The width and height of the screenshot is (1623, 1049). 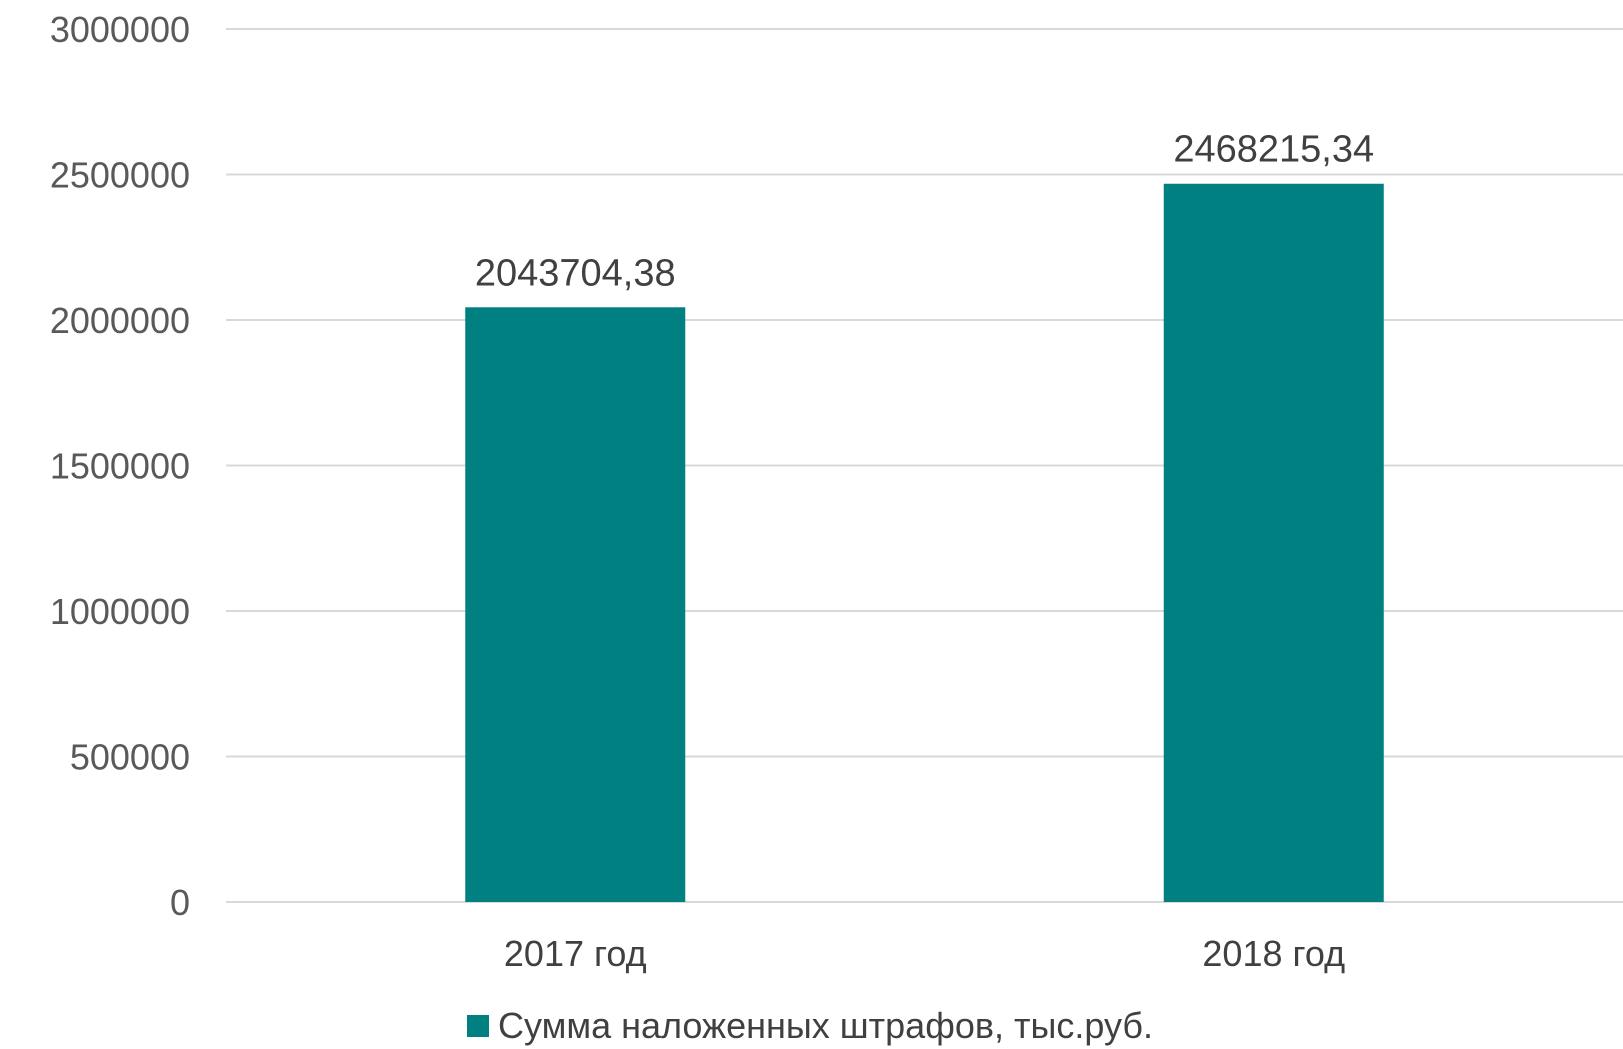 What do you see at coordinates (924, 212) in the screenshot?
I see `data-labels: 2043704,38 2468215,34` at bounding box center [924, 212].